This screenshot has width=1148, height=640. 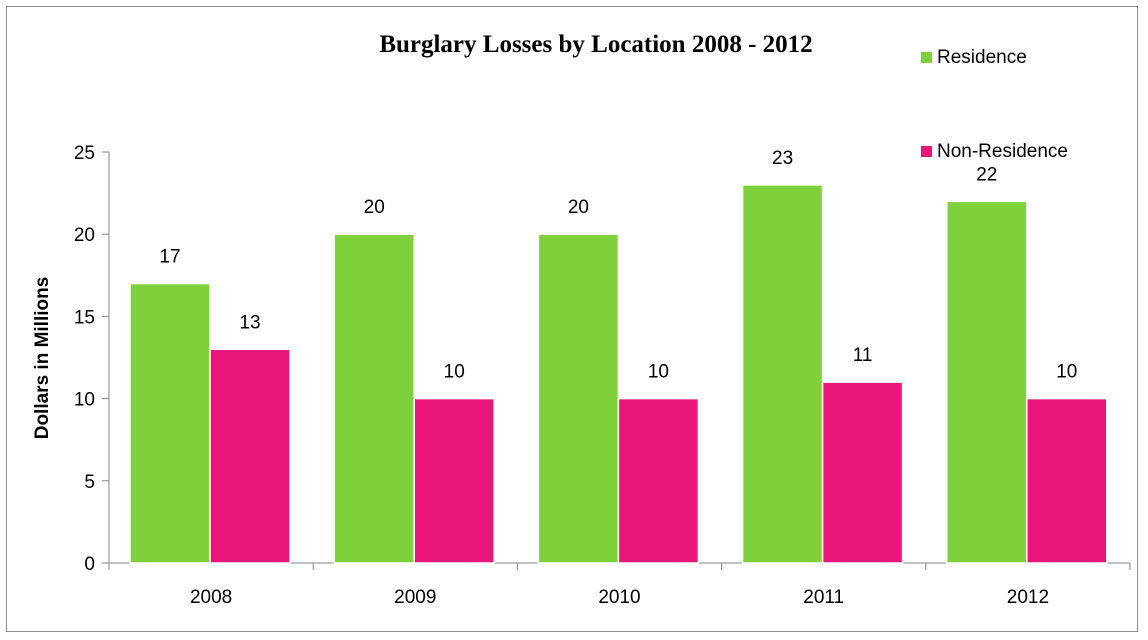 I want to click on y-tick-label: 25, so click(x=84, y=153).